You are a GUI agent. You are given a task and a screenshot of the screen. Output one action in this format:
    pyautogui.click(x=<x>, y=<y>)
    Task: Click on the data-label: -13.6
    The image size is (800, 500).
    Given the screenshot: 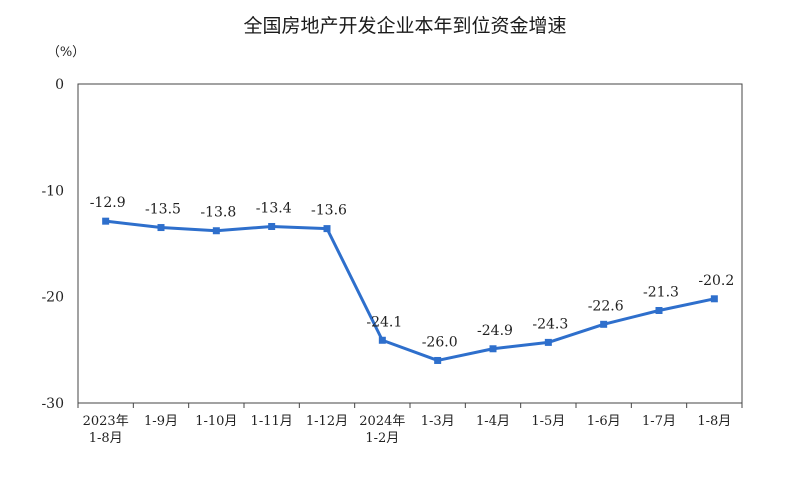 What is the action you would take?
    pyautogui.click(x=329, y=211)
    